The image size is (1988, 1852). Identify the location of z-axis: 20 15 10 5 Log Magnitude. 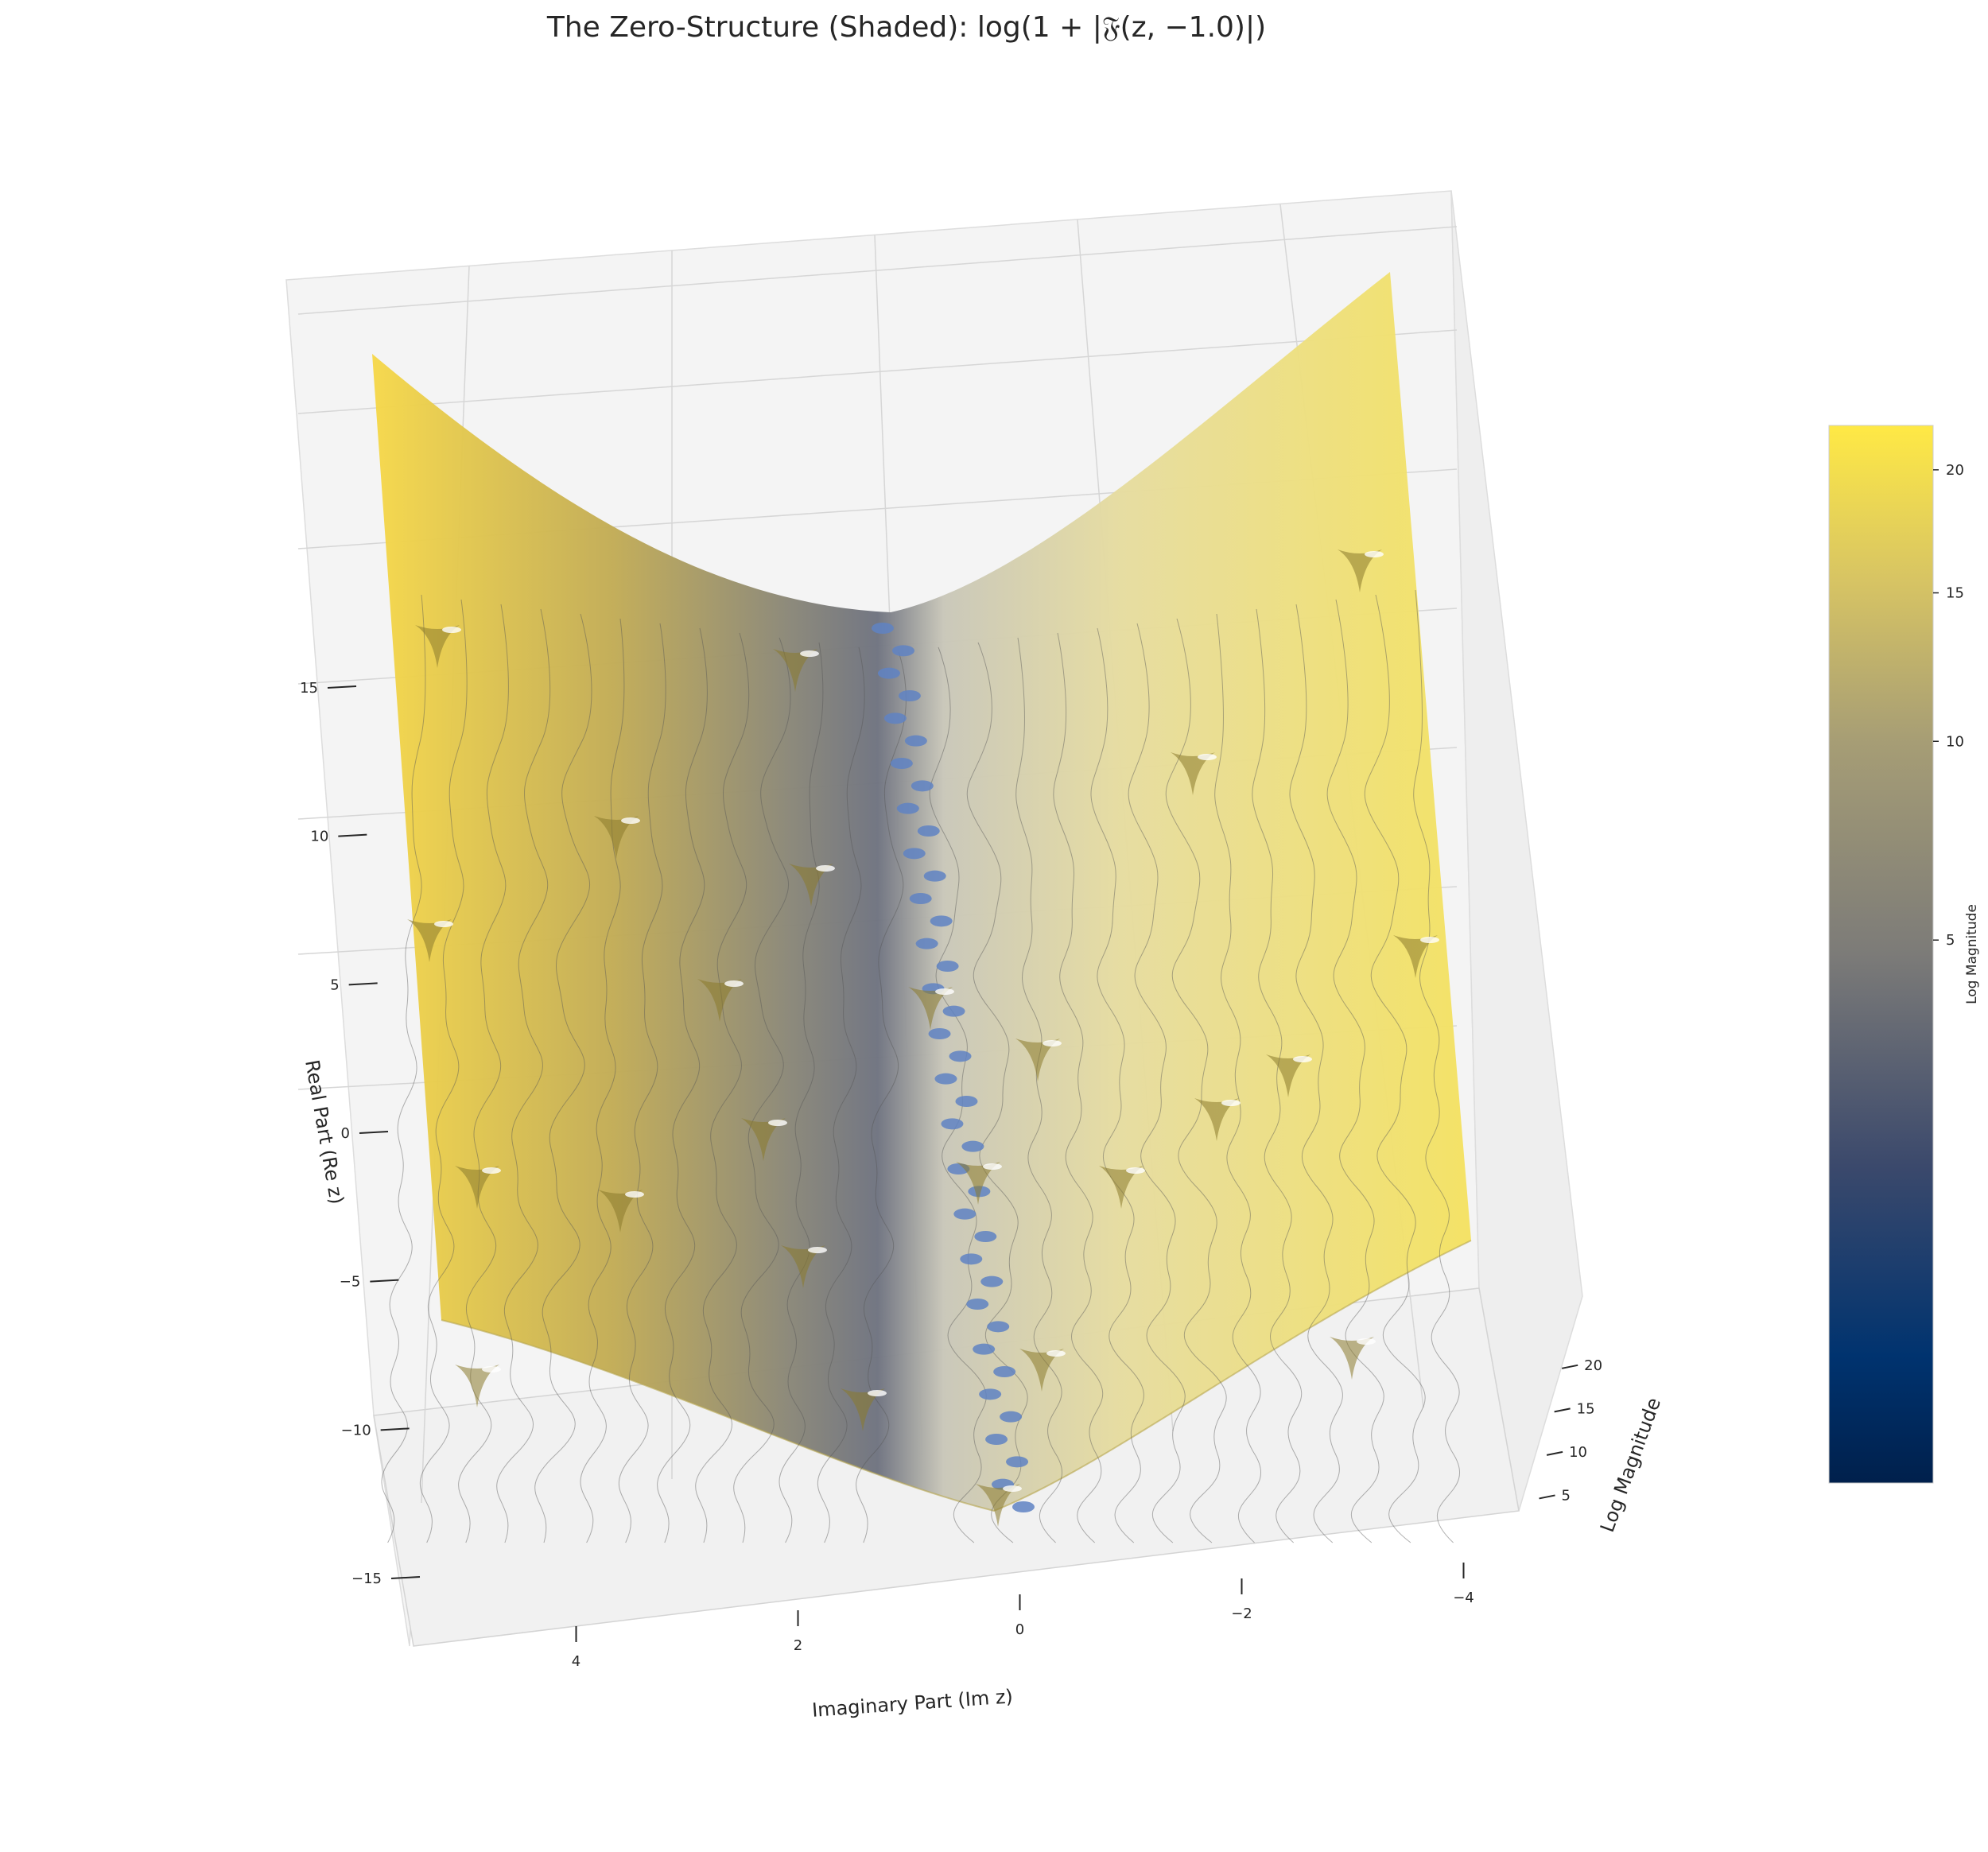
(1602, 1446).